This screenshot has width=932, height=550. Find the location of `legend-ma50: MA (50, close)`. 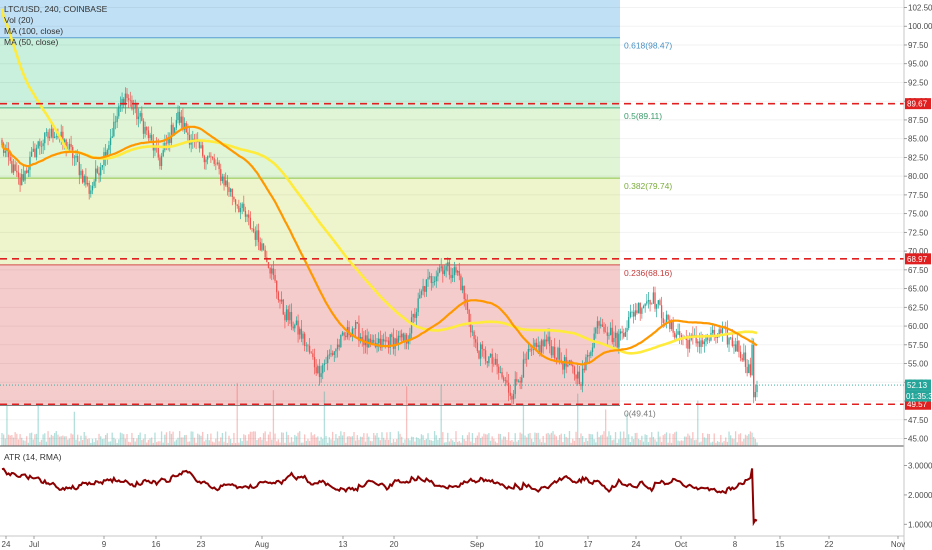

legend-ma50: MA (50, close) is located at coordinates (31, 42).